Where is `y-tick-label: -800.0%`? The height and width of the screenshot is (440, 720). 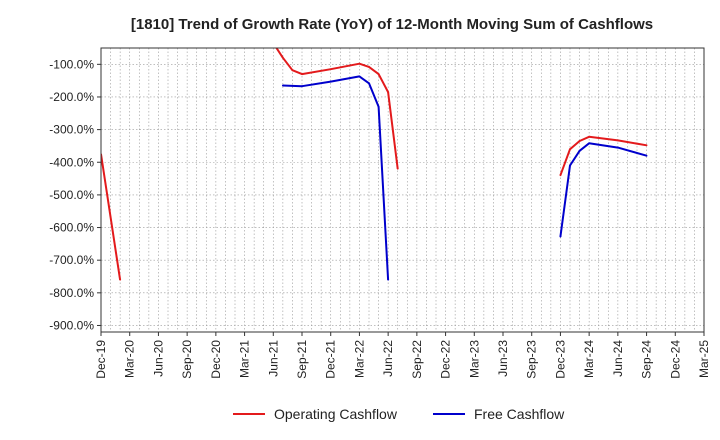
y-tick-label: -800.0% is located at coordinates (71, 293).